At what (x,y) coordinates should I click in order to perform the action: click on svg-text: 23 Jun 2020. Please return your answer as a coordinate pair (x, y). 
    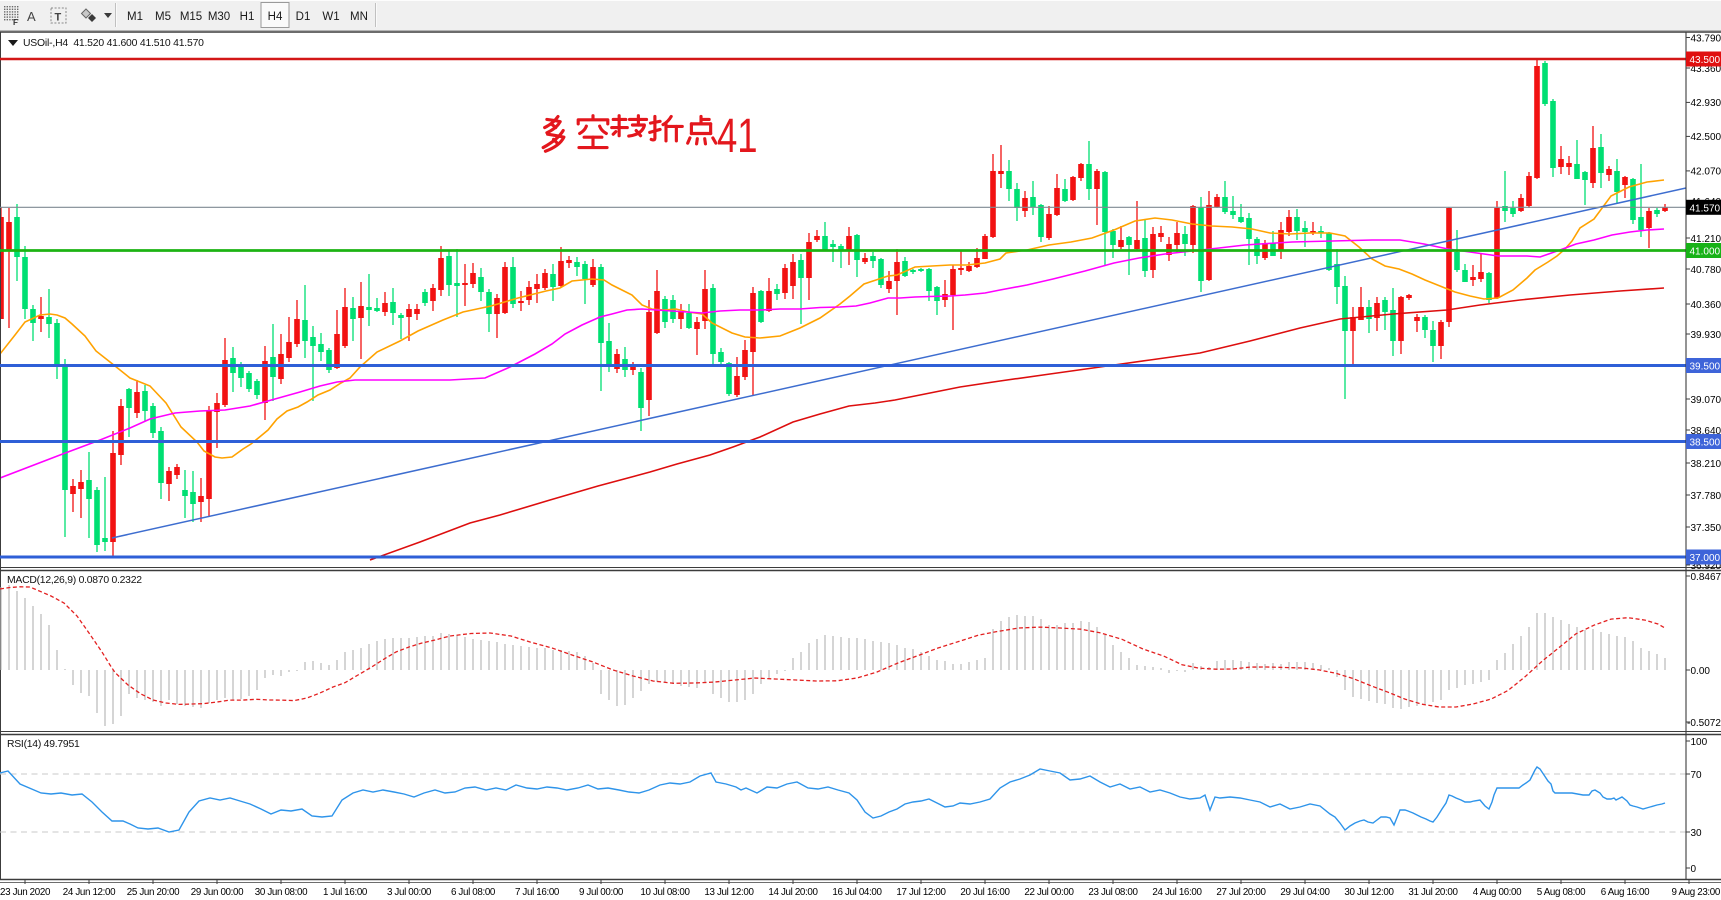
    Looking at the image, I should click on (25, 892).